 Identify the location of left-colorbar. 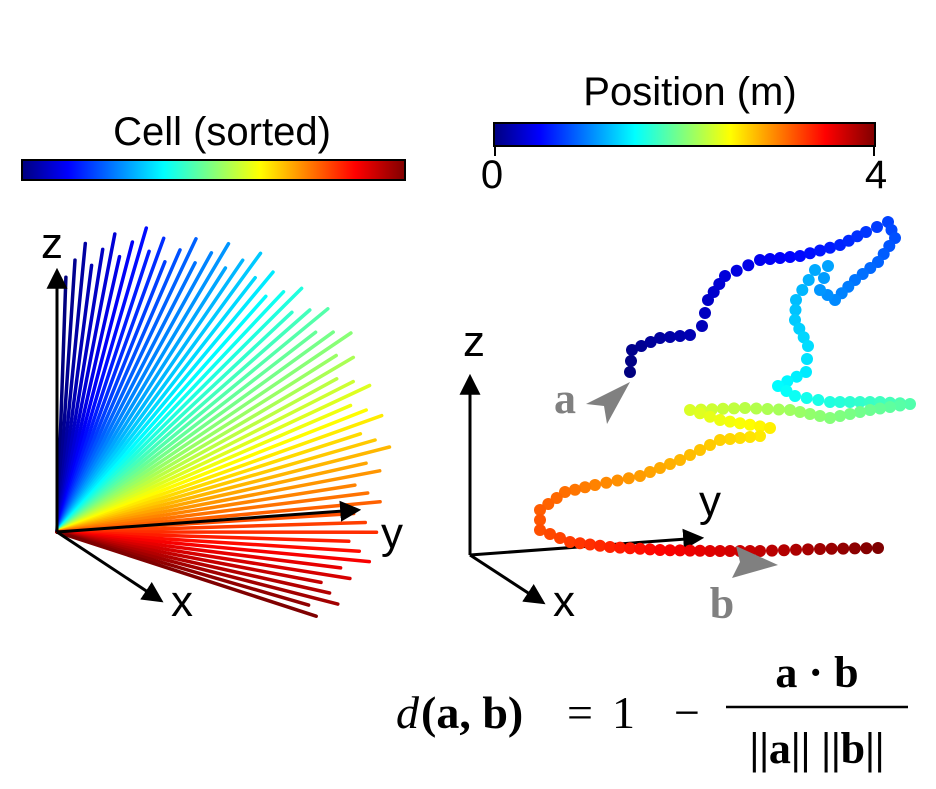
(213, 170).